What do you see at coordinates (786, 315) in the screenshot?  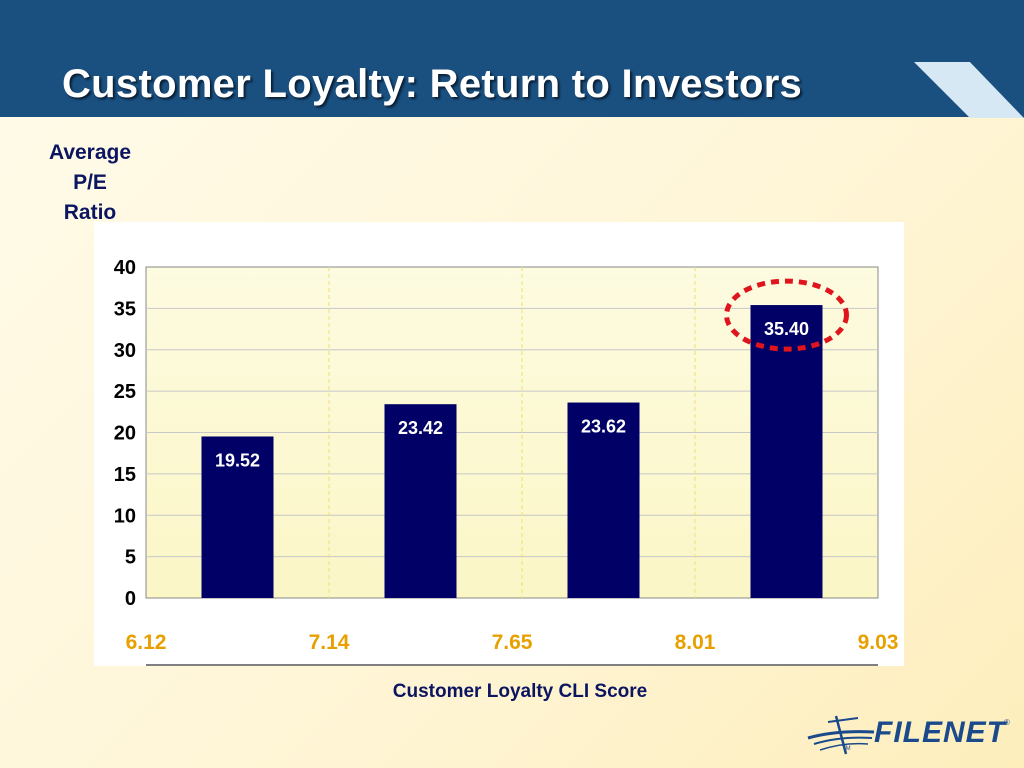 I see `highlight-circle` at bounding box center [786, 315].